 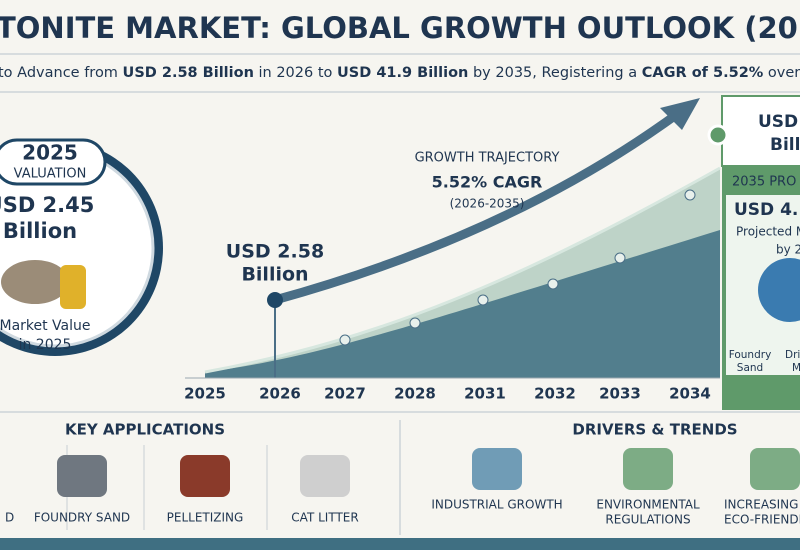 I want to click on driver-label: REGULATIONS, so click(x=647, y=520).